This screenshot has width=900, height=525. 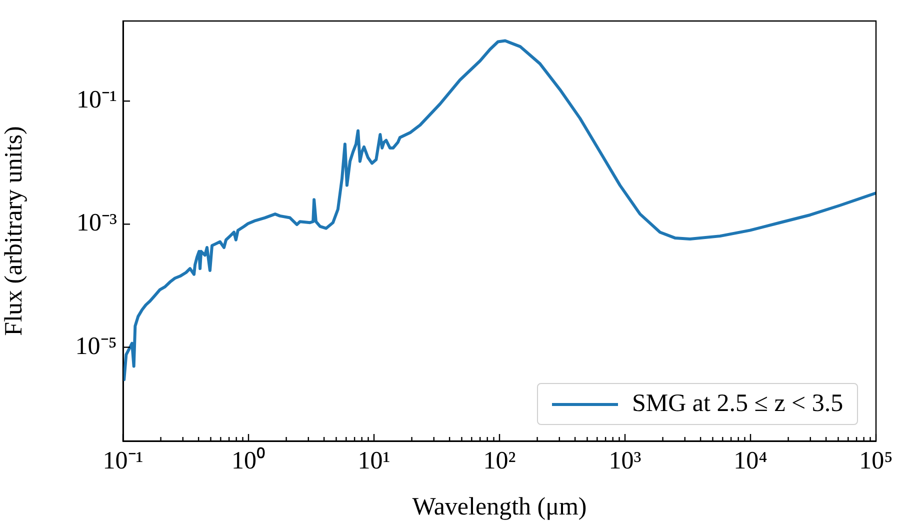 I want to click on y-tick-label: 10⁻³, so click(x=97, y=223).